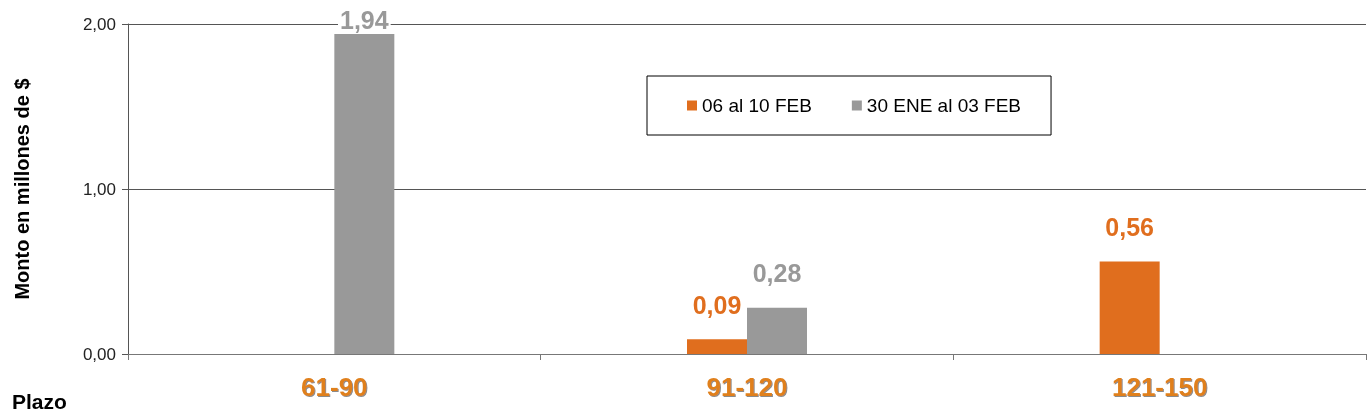 The image size is (1369, 415). Describe the element at coordinates (1129, 227) in the screenshot. I see `data-label: 0,56` at that location.